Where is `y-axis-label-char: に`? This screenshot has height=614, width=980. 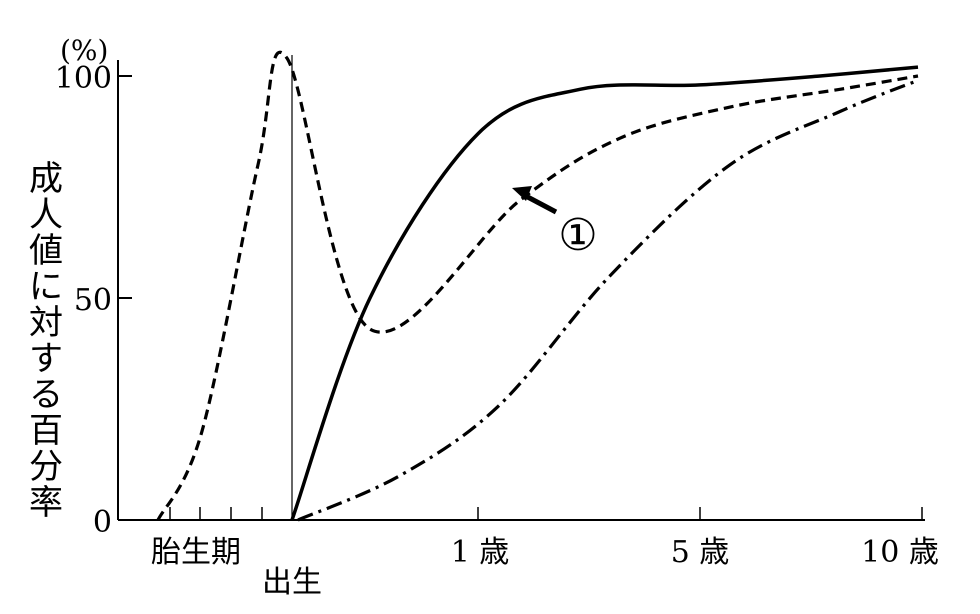
y-axis-label-char: に is located at coordinates (46, 287).